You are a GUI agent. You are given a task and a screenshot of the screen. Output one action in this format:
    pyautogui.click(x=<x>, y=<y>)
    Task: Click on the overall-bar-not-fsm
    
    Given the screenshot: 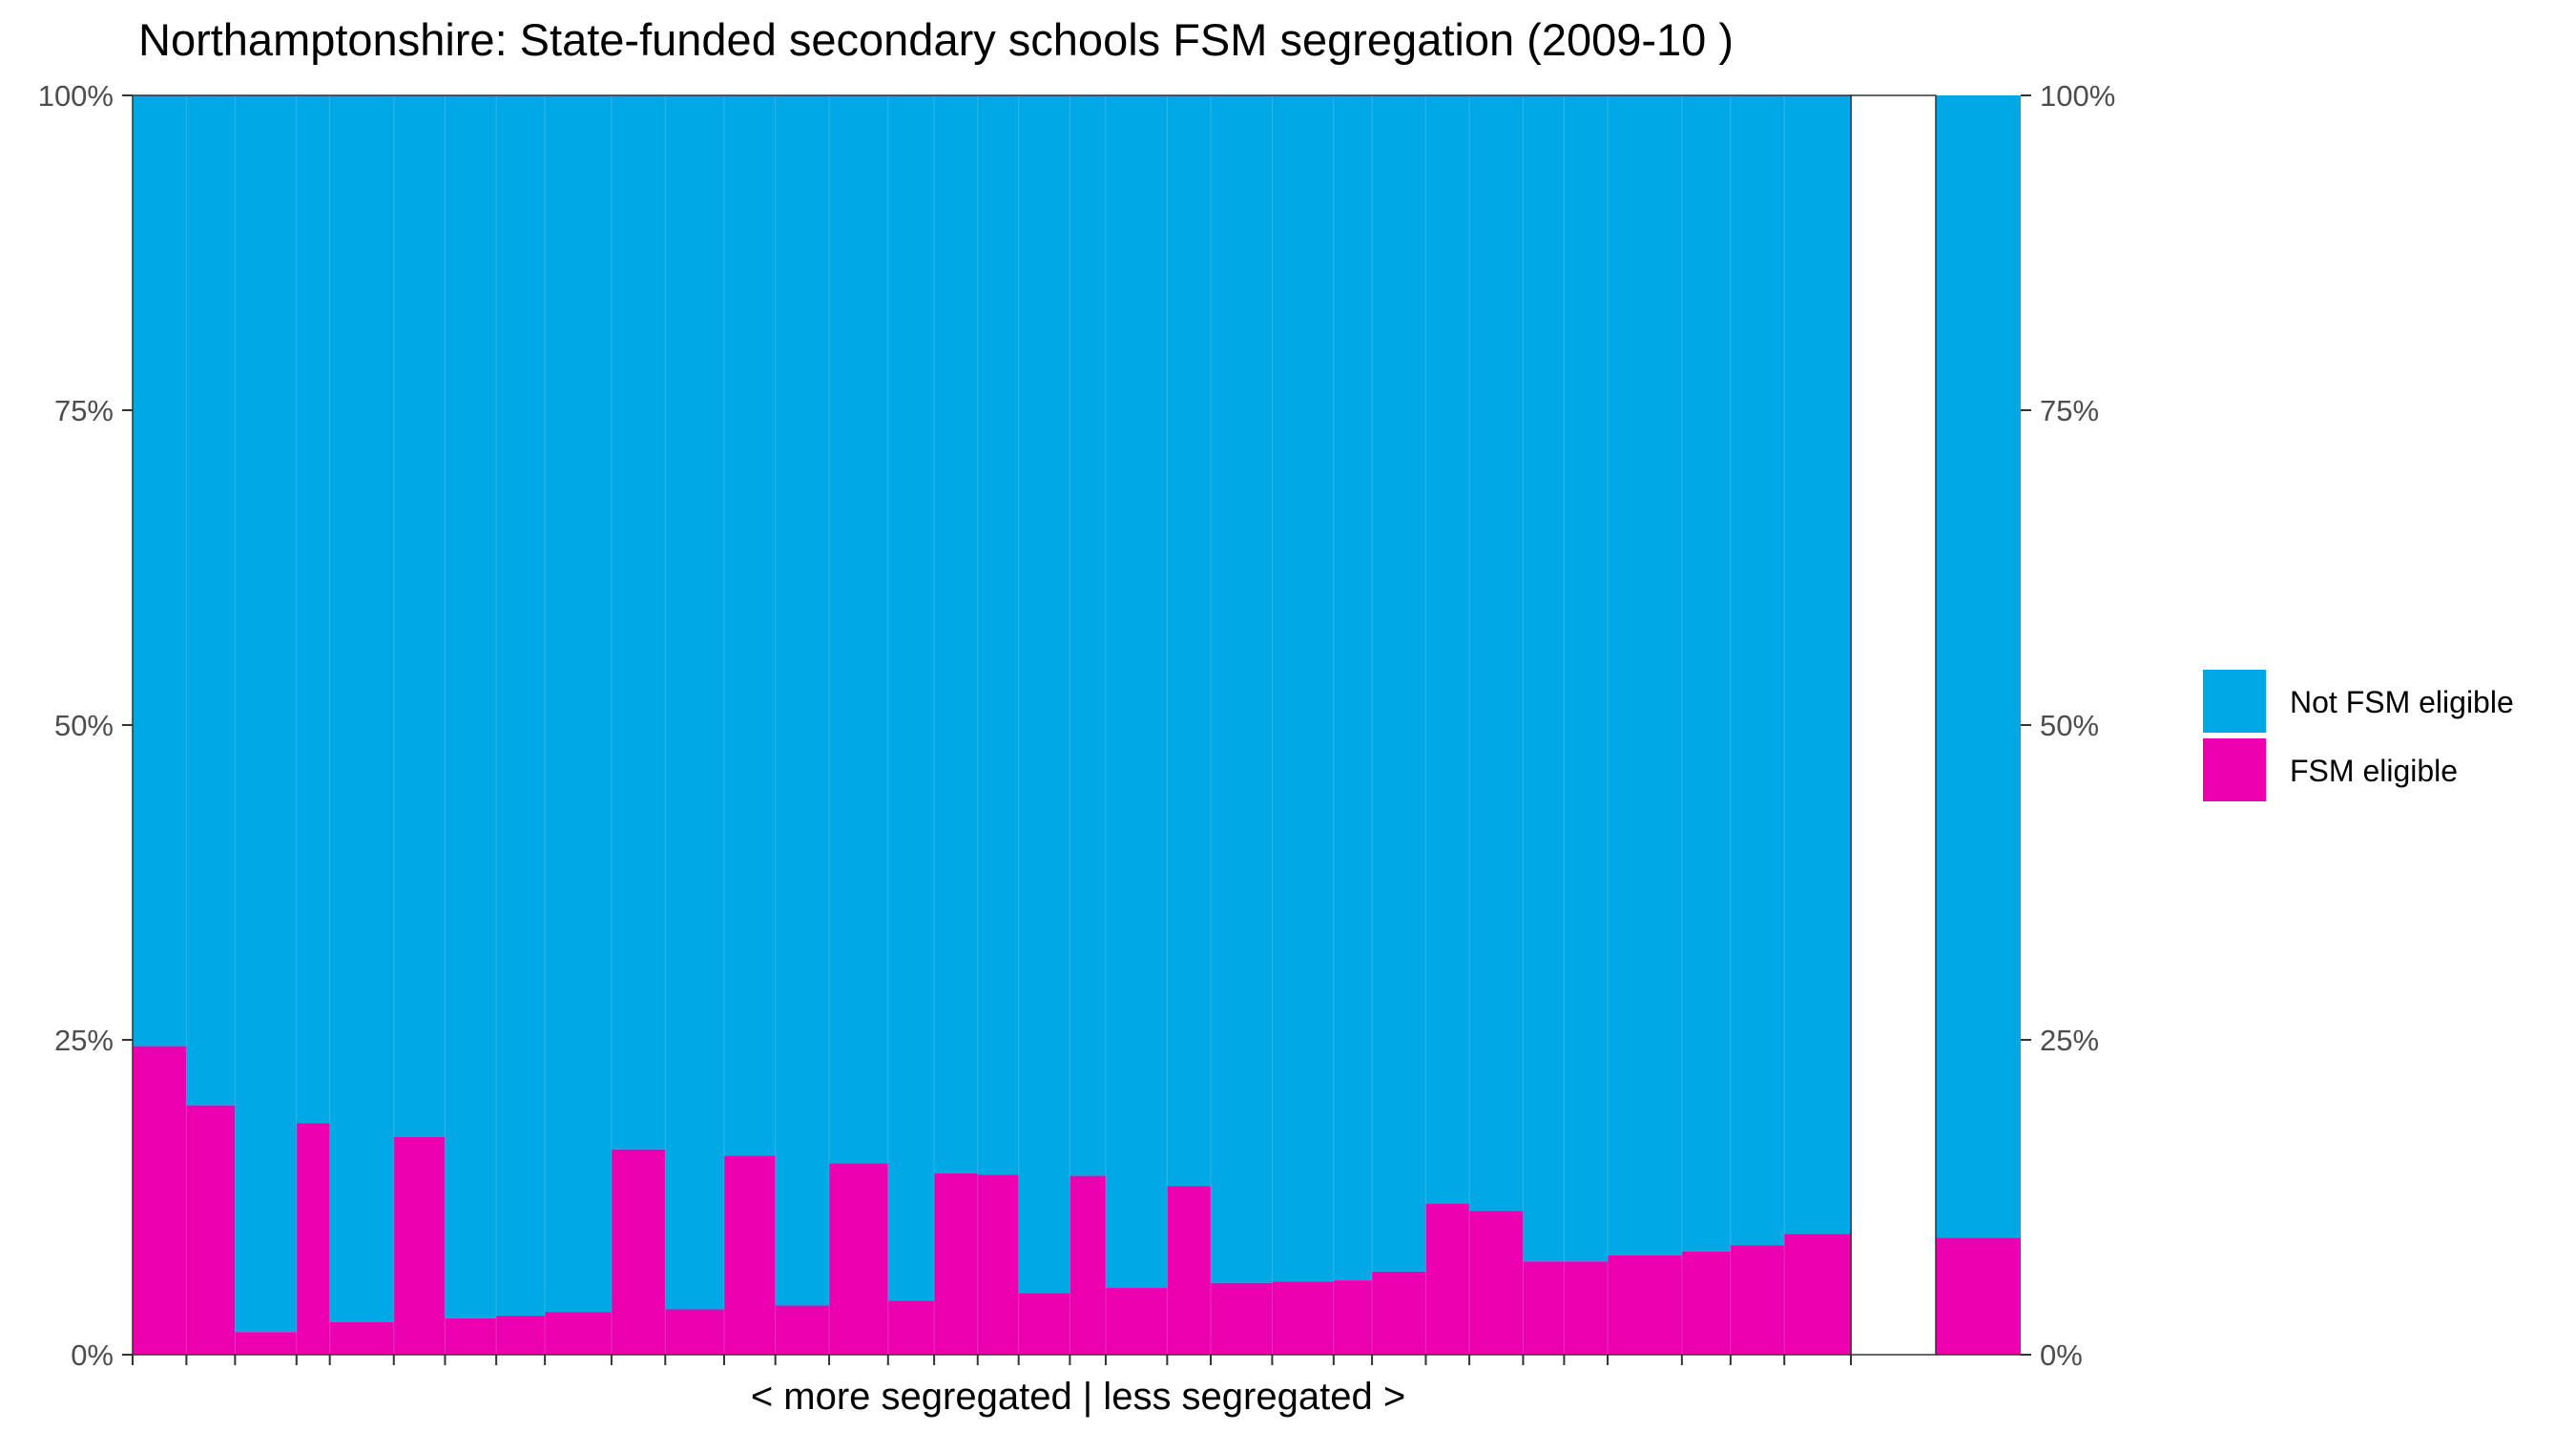 What is the action you would take?
    pyautogui.click(x=1978, y=667)
    